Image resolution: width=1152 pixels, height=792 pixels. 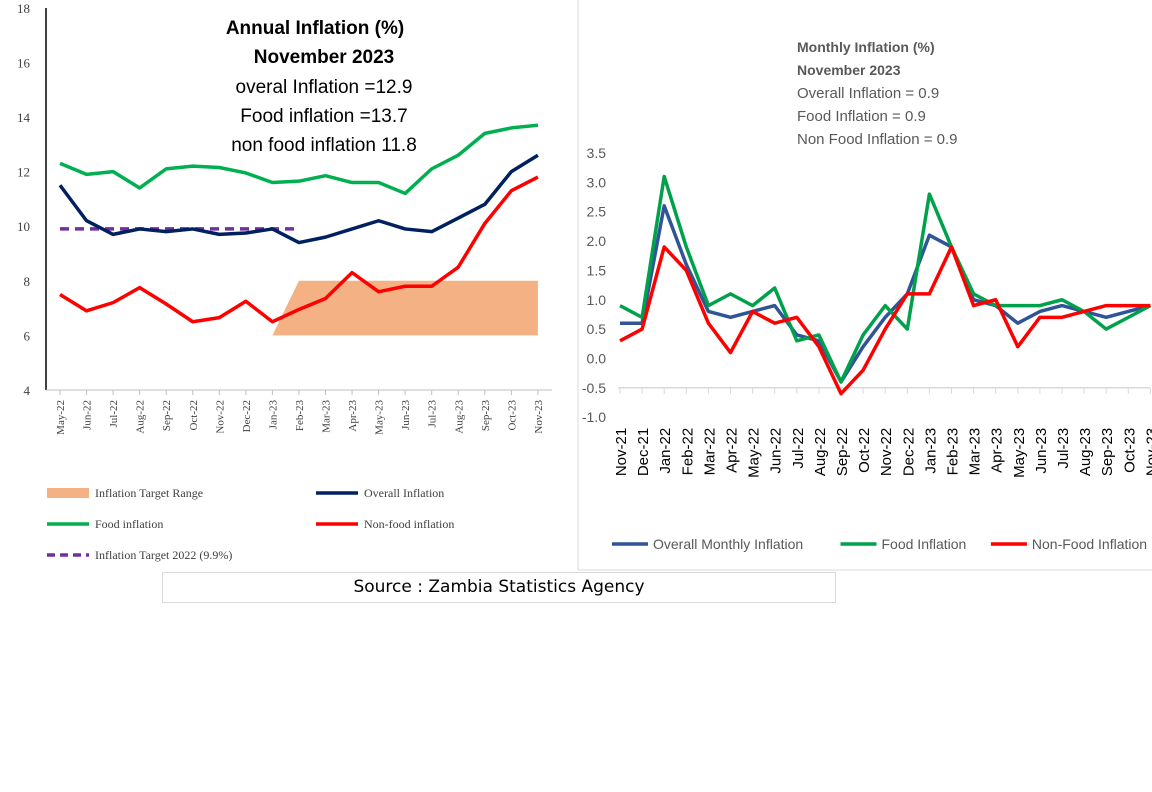 What do you see at coordinates (27, 390) in the screenshot?
I see `y-tick-label: 4` at bounding box center [27, 390].